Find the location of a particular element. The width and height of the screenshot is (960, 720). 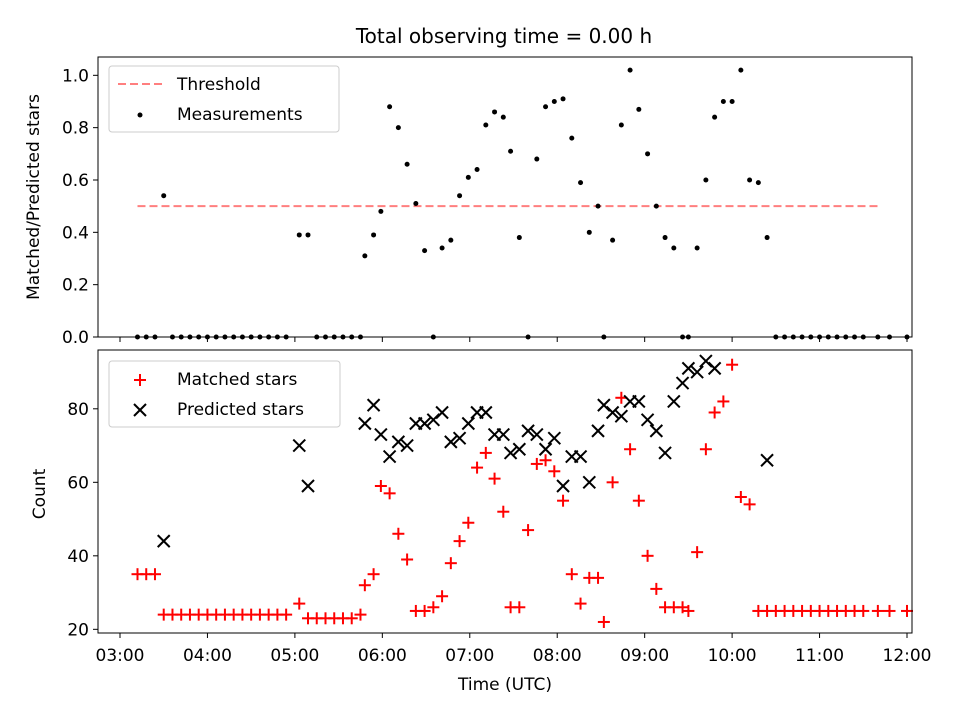

x-tick-label: 10:00 is located at coordinates (732, 656).